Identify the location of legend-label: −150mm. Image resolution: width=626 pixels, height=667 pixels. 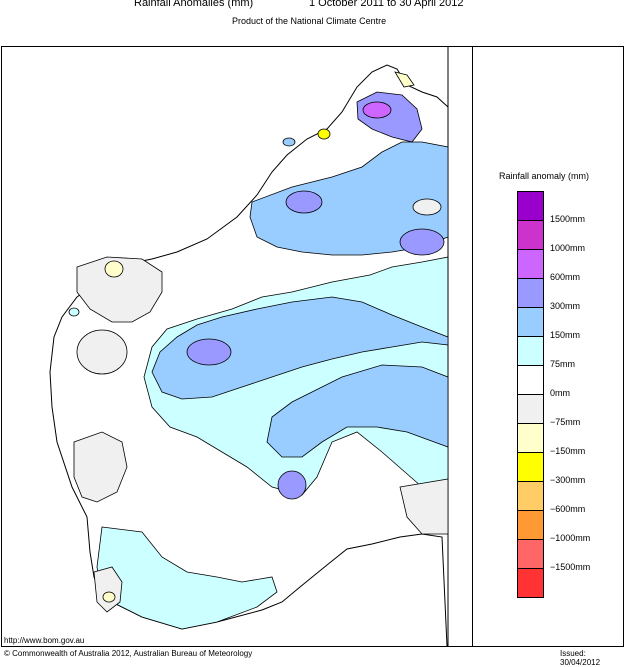
(568, 451).